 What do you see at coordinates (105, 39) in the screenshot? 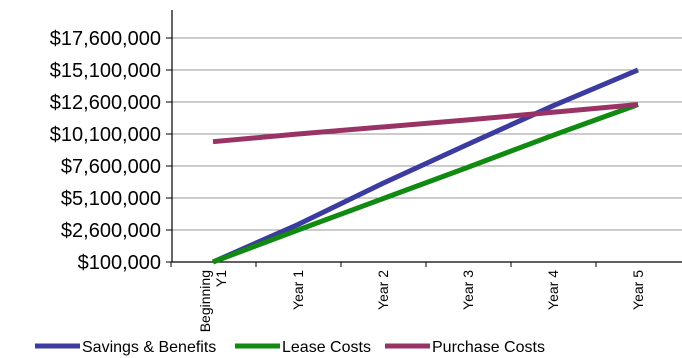
I see `y-tick-label: $17,600,000` at bounding box center [105, 39].